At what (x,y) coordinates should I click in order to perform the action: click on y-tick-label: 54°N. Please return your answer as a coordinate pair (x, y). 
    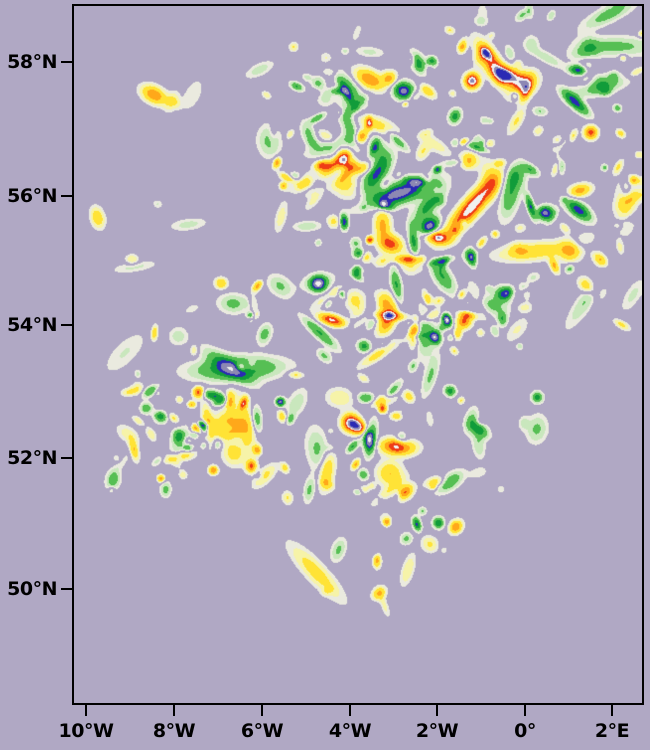
    Looking at the image, I should click on (32, 325).